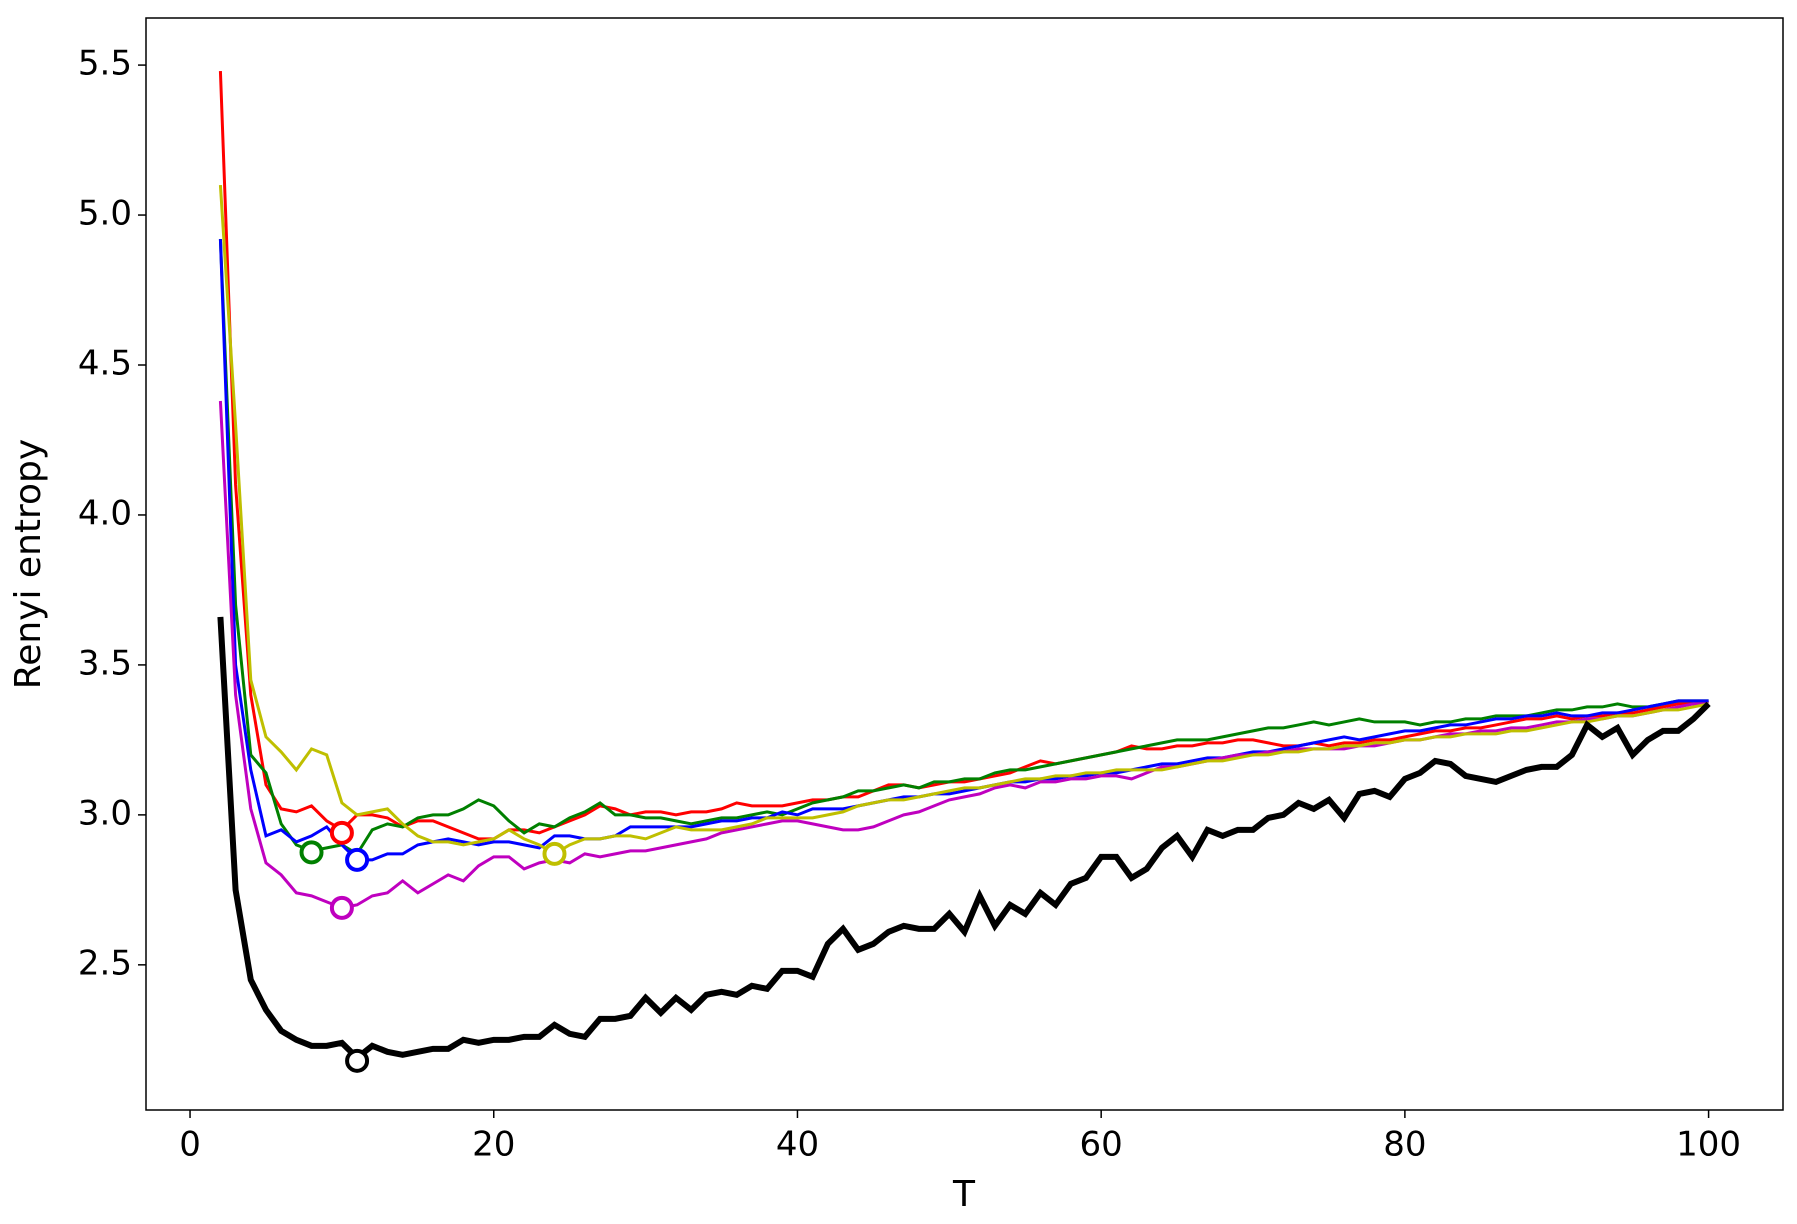 The height and width of the screenshot is (1224, 1797). What do you see at coordinates (797, 1145) in the screenshot?
I see `x-tick-label: 40` at bounding box center [797, 1145].